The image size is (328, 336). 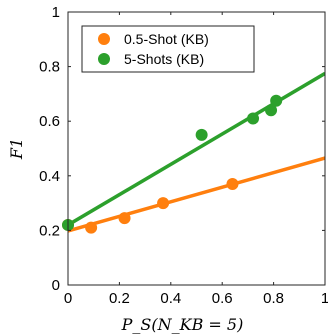 What do you see at coordinates (166, 39) in the screenshot?
I see `legend-label-0: 0.5-Shot (KB)` at bounding box center [166, 39].